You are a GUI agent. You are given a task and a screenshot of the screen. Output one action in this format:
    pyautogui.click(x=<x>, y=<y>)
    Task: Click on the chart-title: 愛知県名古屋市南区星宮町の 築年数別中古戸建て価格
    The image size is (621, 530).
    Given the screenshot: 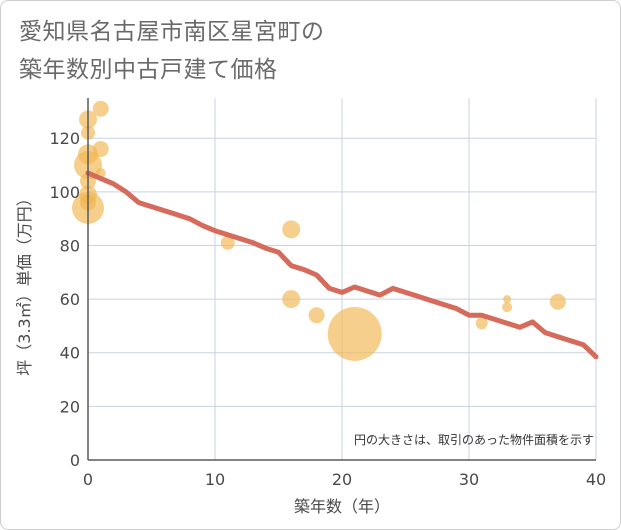 What is the action you would take?
    pyautogui.click(x=172, y=51)
    